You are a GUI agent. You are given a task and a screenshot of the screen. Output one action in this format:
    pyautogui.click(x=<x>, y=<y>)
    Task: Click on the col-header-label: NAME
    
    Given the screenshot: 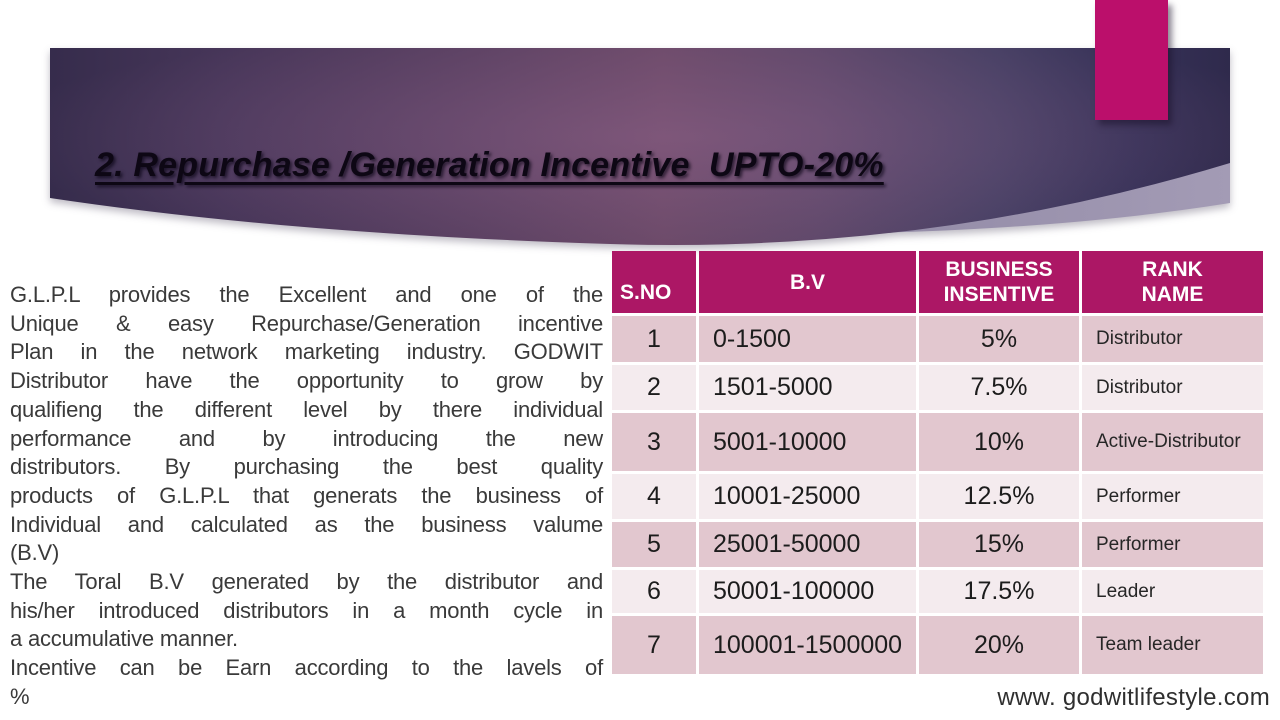 What is the action you would take?
    pyautogui.click(x=1172, y=294)
    